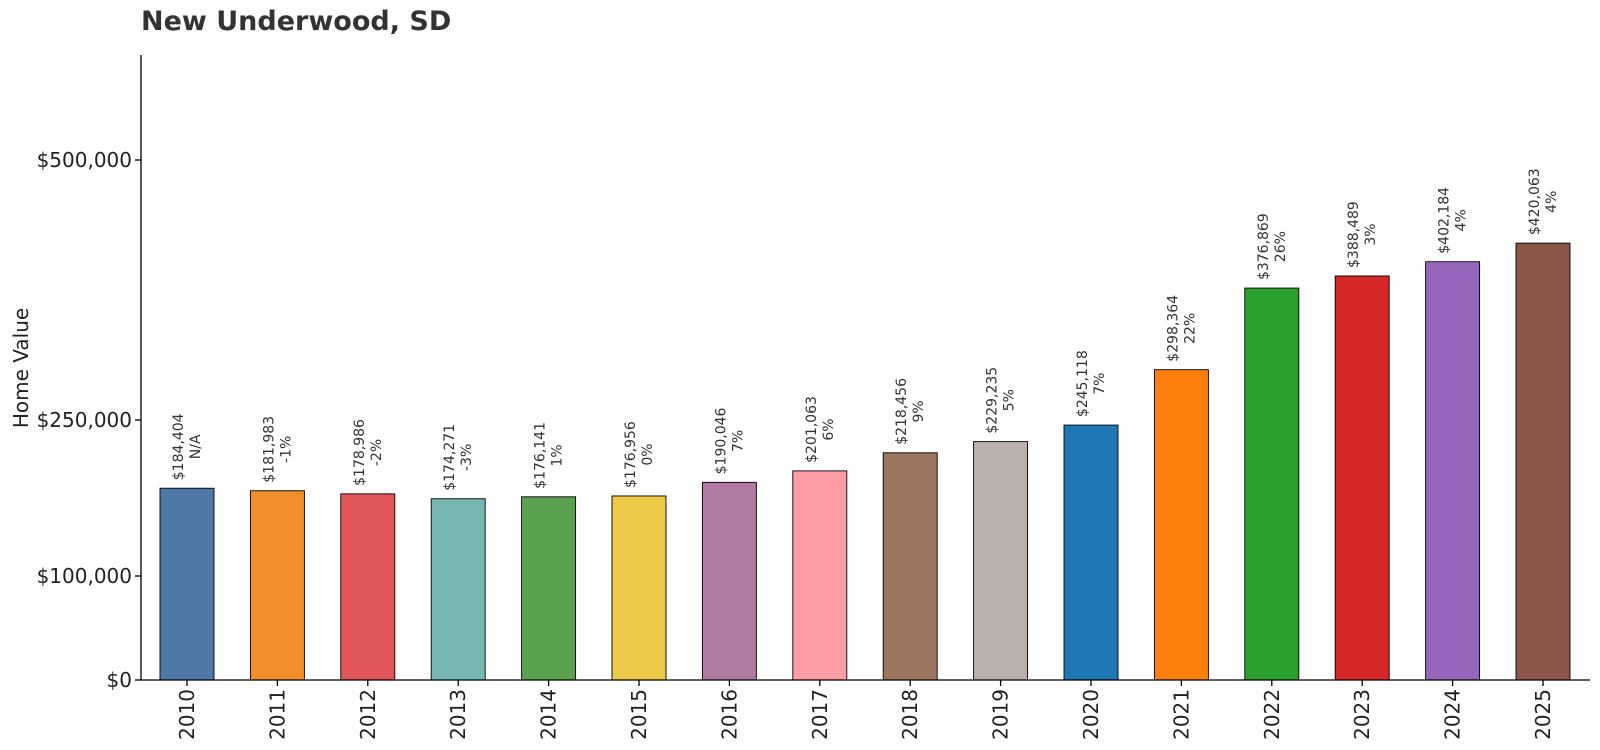 This screenshot has height=750, width=1600. Describe the element at coordinates (820, 714) in the screenshot. I see `x-tick-label-2017: 2017` at that location.